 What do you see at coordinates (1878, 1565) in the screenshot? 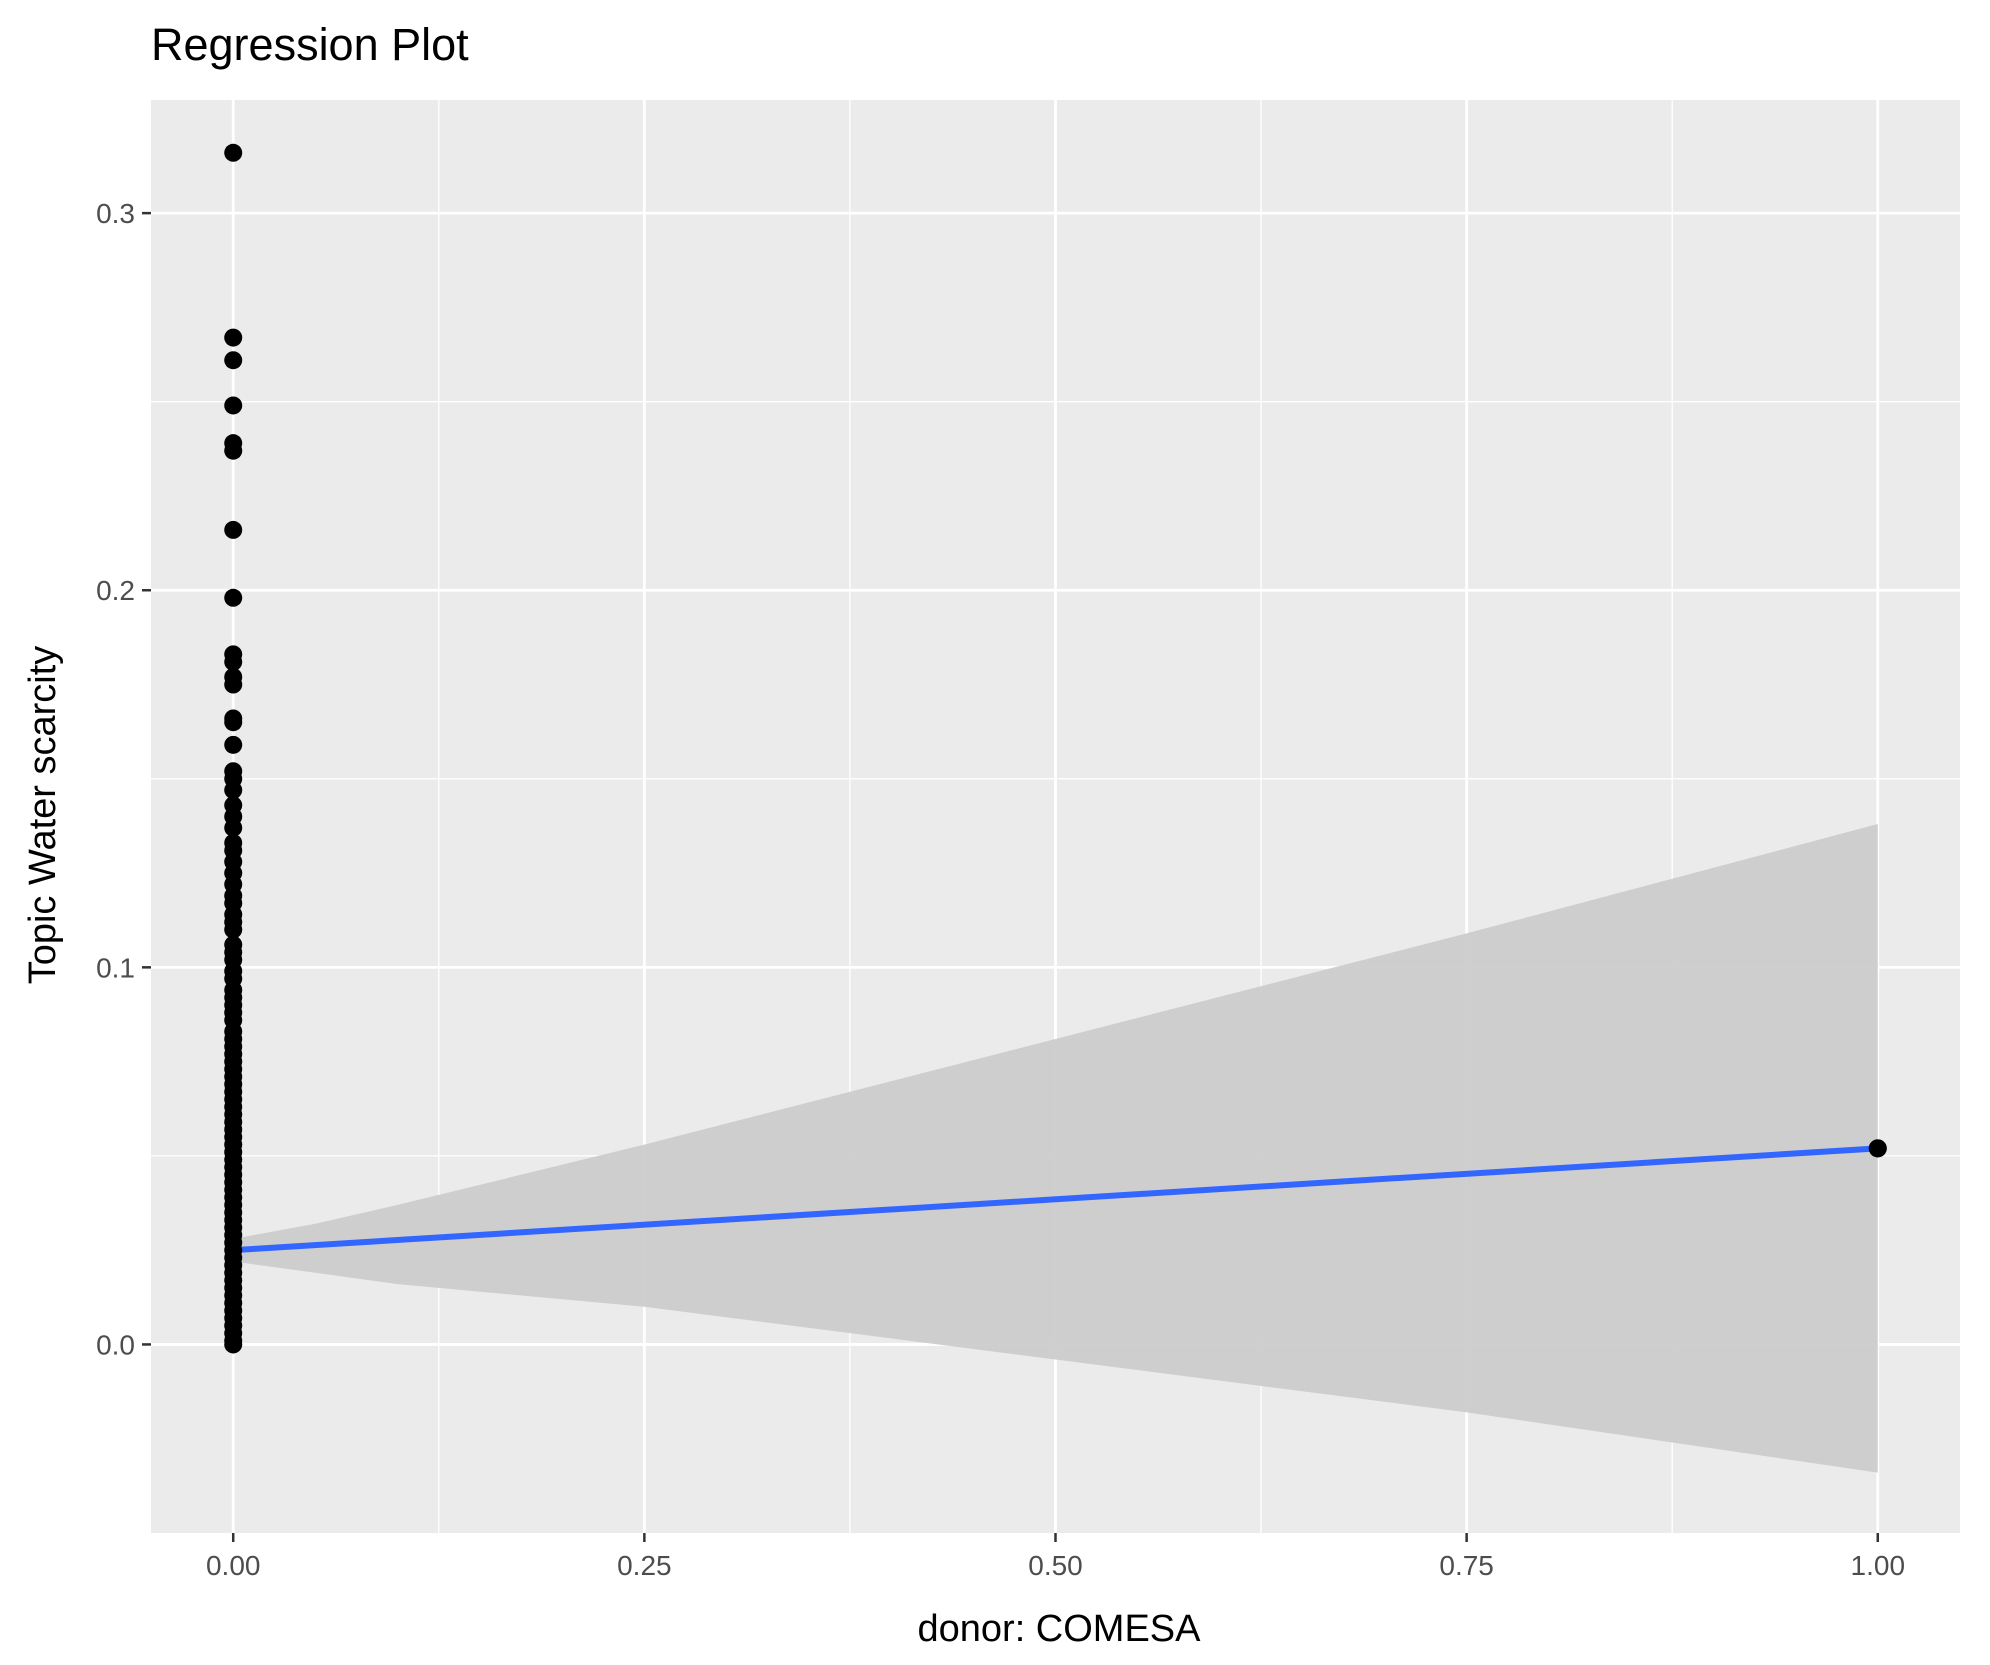
I see `x-tick-label: 1.00` at bounding box center [1878, 1565].